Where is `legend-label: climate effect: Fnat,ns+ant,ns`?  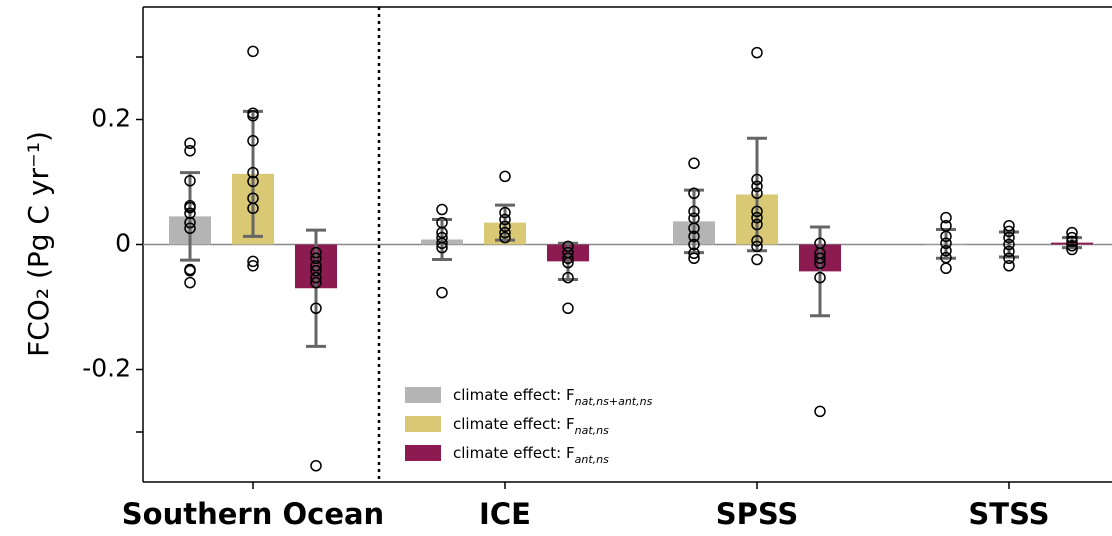
legend-label: climate effect: Fnat,ns+ant,ns is located at coordinates (553, 397).